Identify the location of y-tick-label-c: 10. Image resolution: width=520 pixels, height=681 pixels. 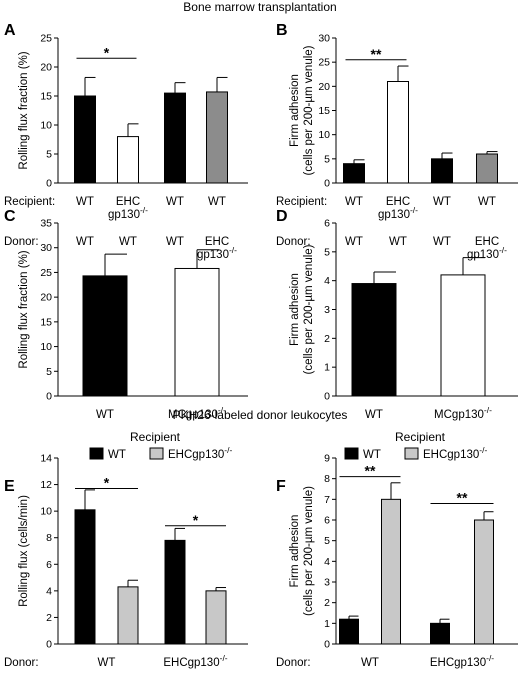
(46, 347).